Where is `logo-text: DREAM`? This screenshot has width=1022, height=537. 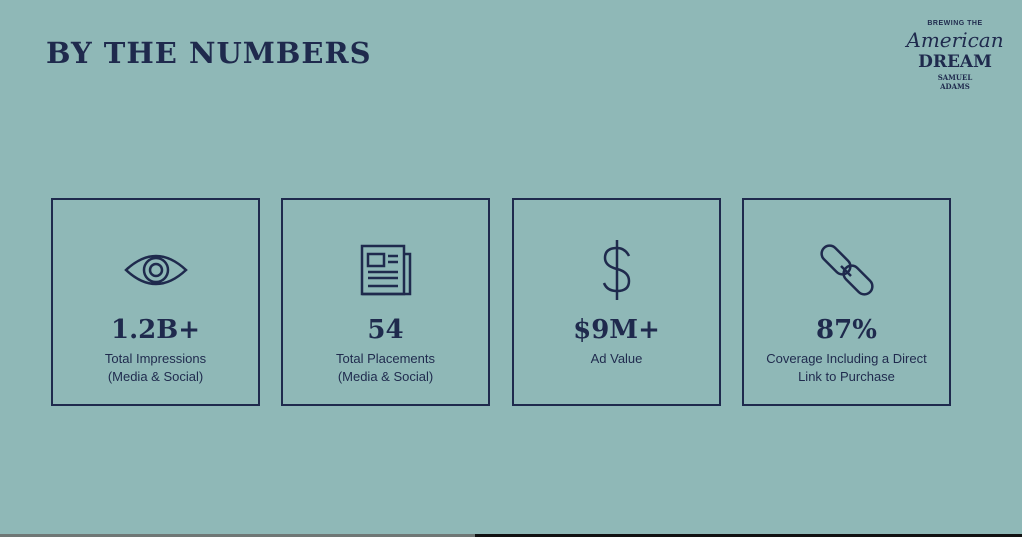 logo-text: DREAM is located at coordinates (955, 62).